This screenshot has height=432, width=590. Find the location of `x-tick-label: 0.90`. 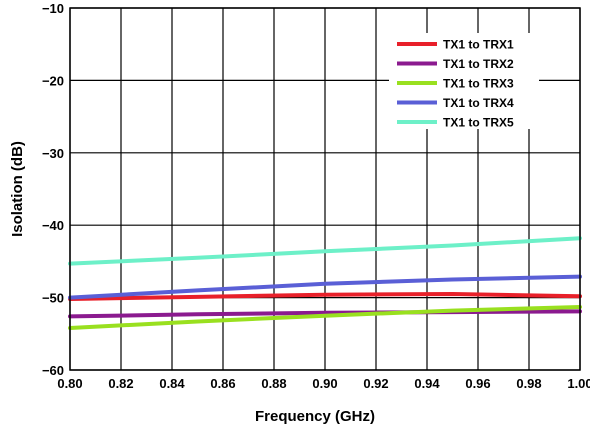

x-tick-label: 0.90 is located at coordinates (324, 383).